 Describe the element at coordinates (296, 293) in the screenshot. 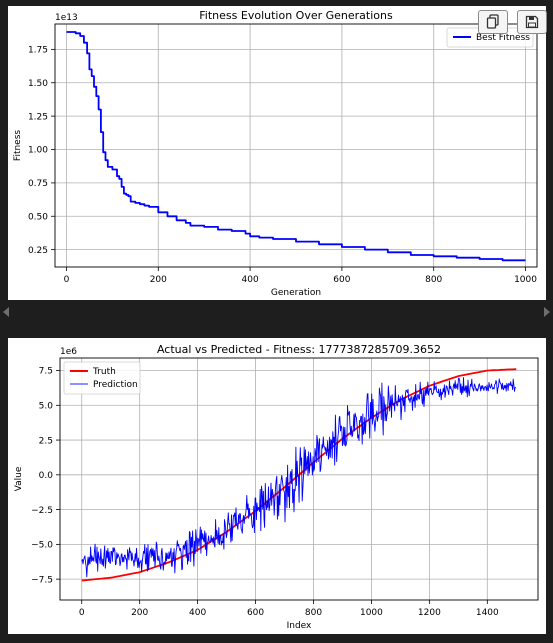

I see `x-axis-label: Generation` at that location.